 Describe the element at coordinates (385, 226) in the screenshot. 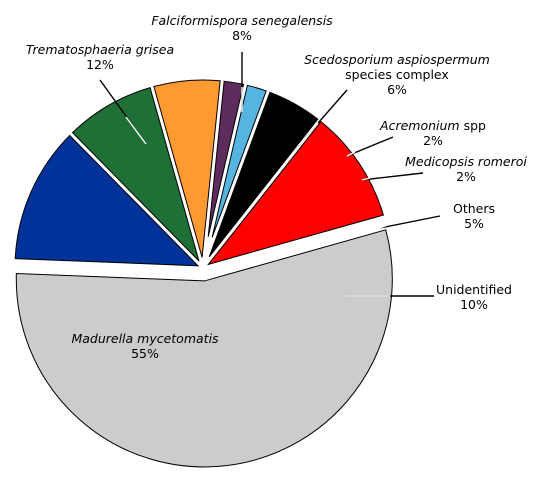

I see `leader-line-inner-others` at that location.